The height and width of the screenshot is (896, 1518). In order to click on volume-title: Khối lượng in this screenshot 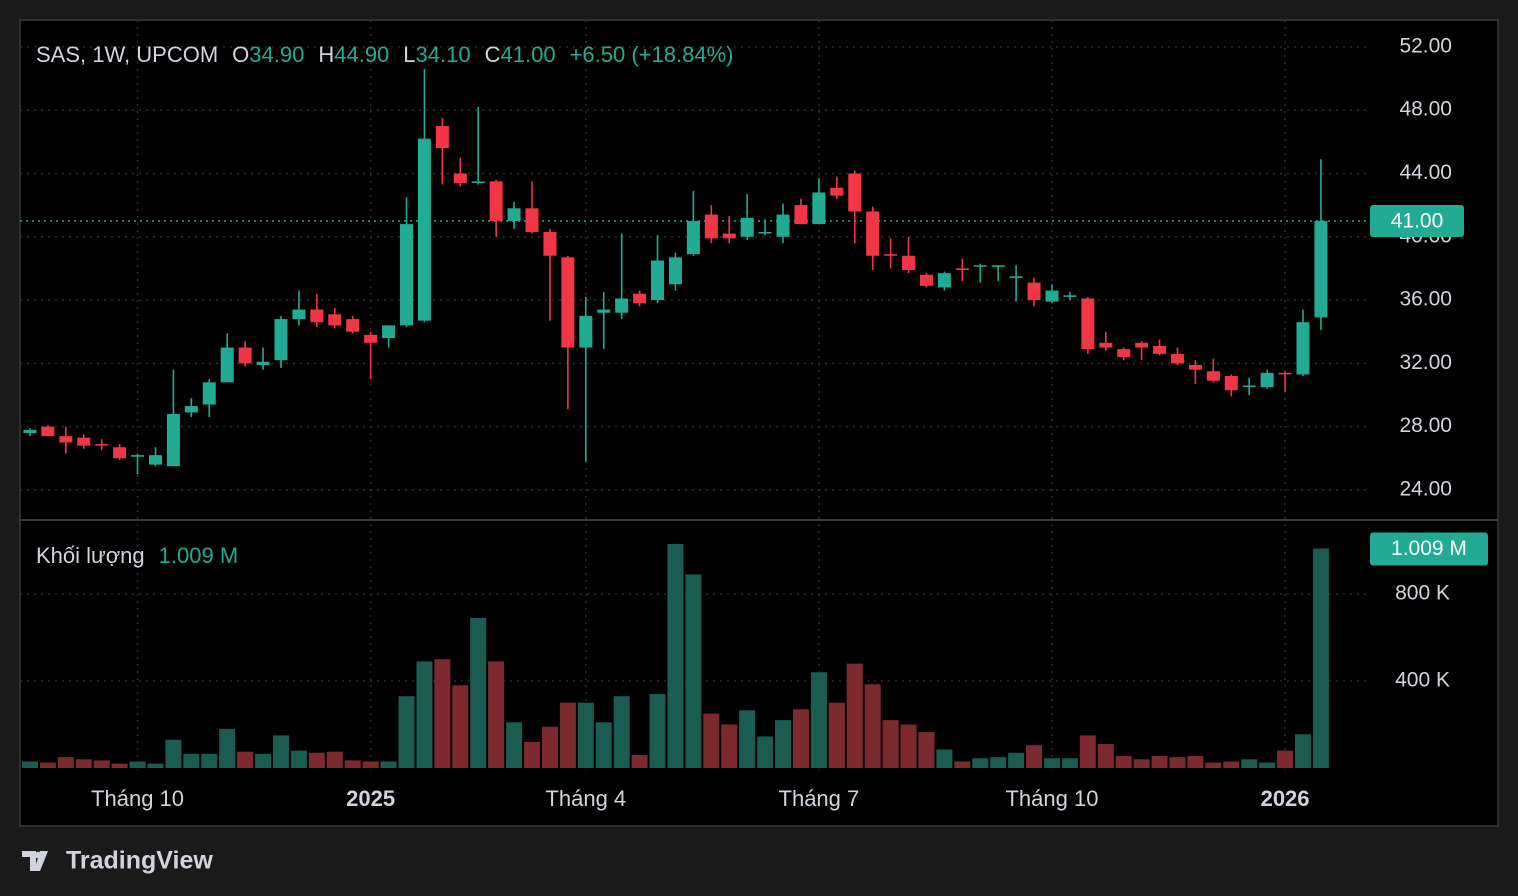, I will do `click(90, 555)`.